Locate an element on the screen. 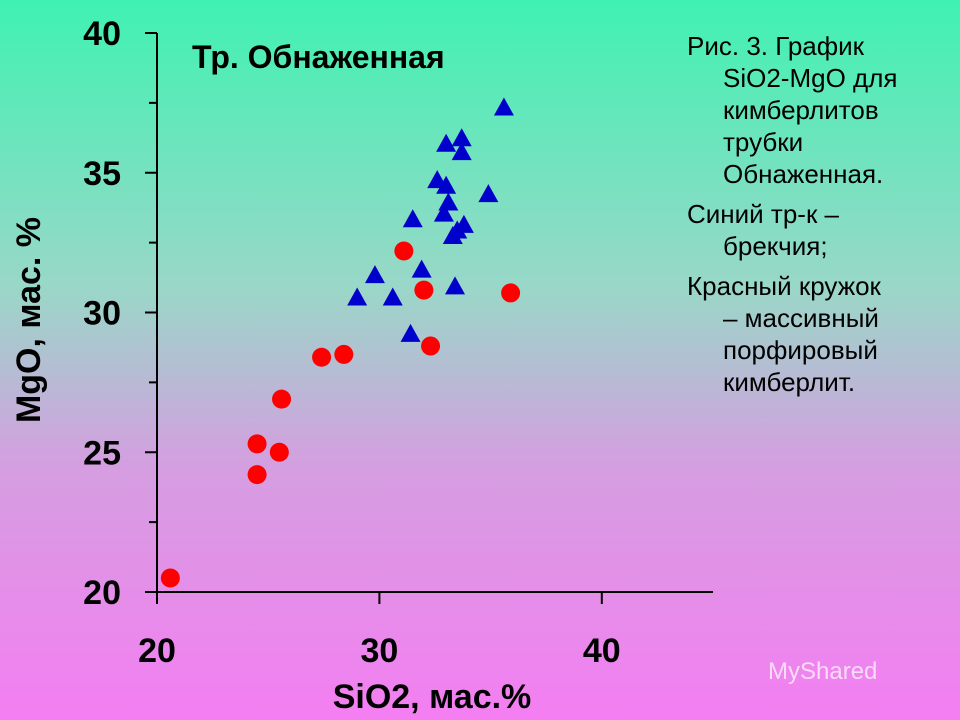  chart-title: Тр. Обнаженная is located at coordinates (318, 57).